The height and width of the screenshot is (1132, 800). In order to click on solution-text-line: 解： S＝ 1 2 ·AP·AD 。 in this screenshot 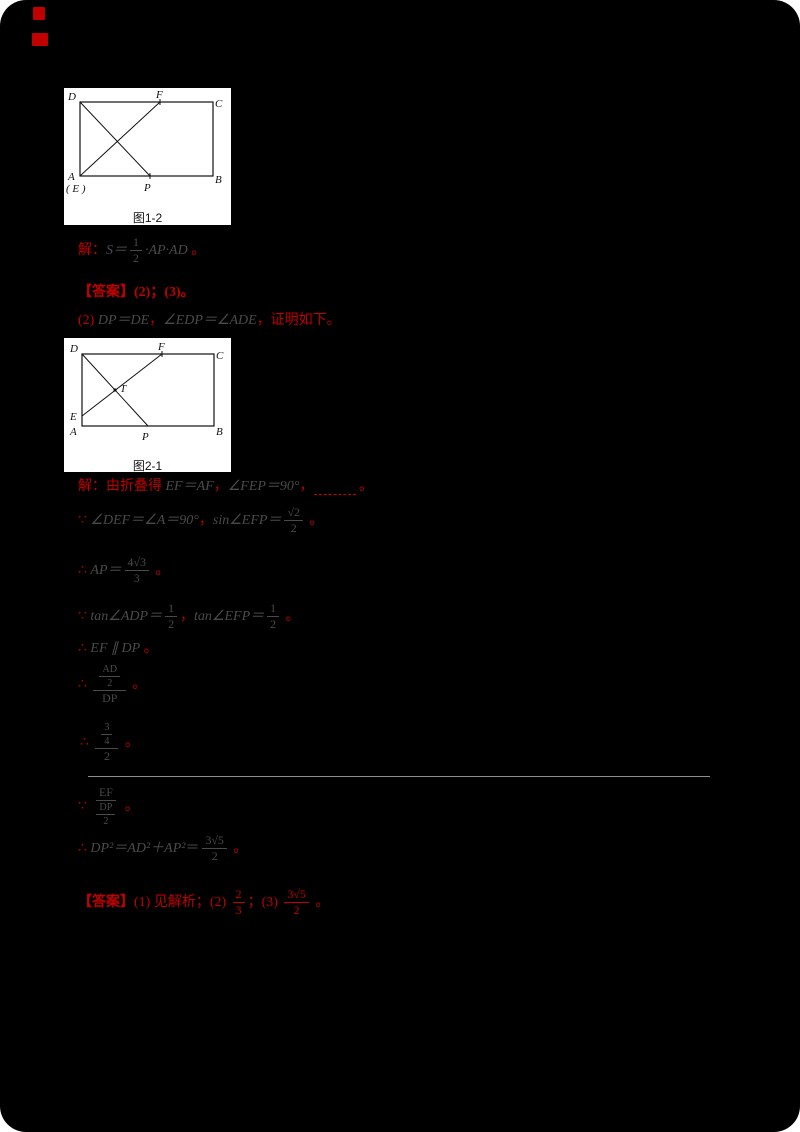, I will do `click(142, 250)`.